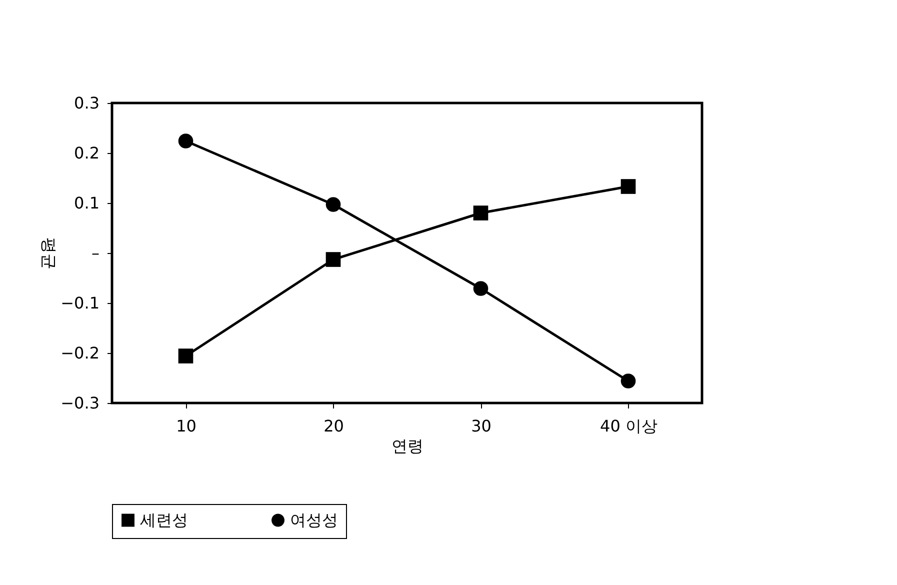 The image size is (897, 585). Describe the element at coordinates (164, 520) in the screenshot. I see `legend-label: 세련성` at that location.